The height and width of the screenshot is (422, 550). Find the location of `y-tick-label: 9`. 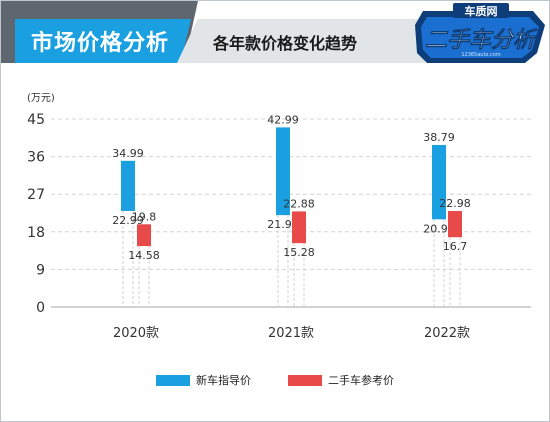

y-tick-label: 9 is located at coordinates (40, 270).